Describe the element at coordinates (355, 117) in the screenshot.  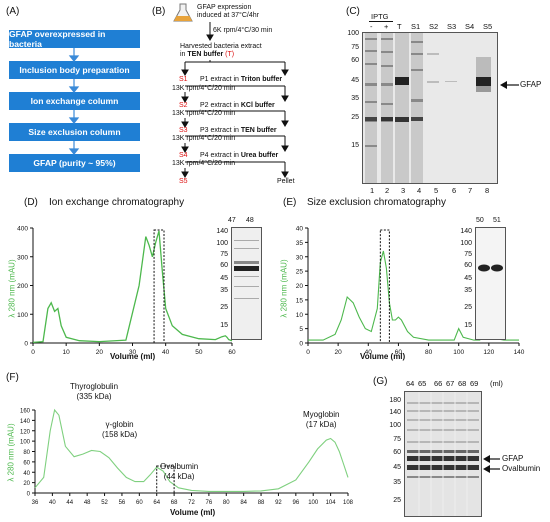
I see `mw-c-25: 25` at that location.